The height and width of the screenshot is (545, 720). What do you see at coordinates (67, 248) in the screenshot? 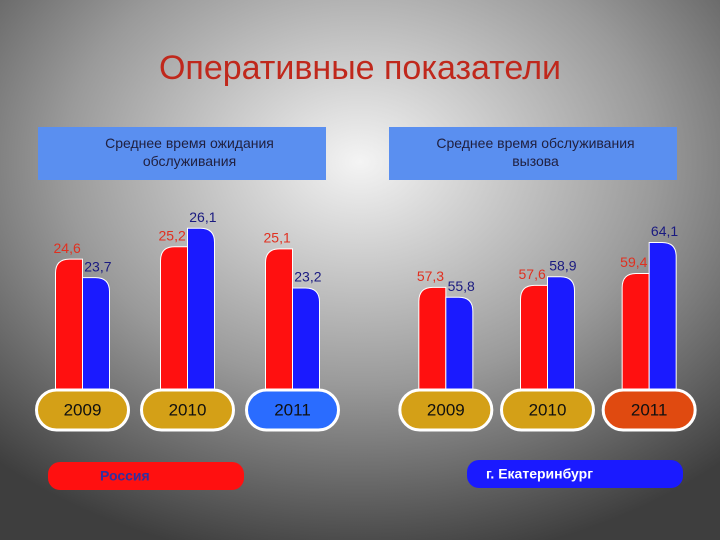
I see `value-label: 24,6` at bounding box center [67, 248].